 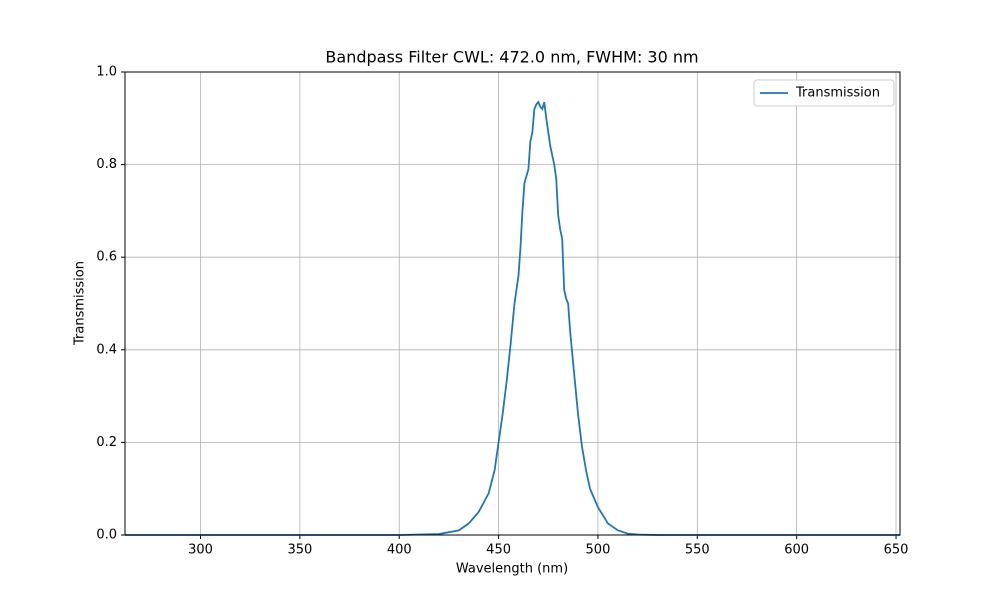 I want to click on y-tick-label: 0.0, so click(x=106, y=535).